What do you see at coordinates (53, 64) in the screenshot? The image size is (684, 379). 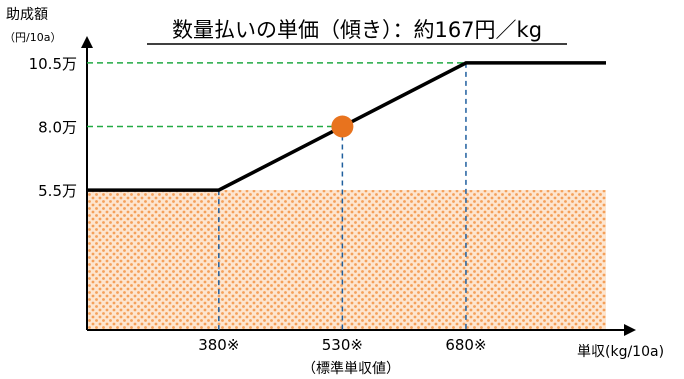 I see `y-tick-label: 10.5万` at bounding box center [53, 64].